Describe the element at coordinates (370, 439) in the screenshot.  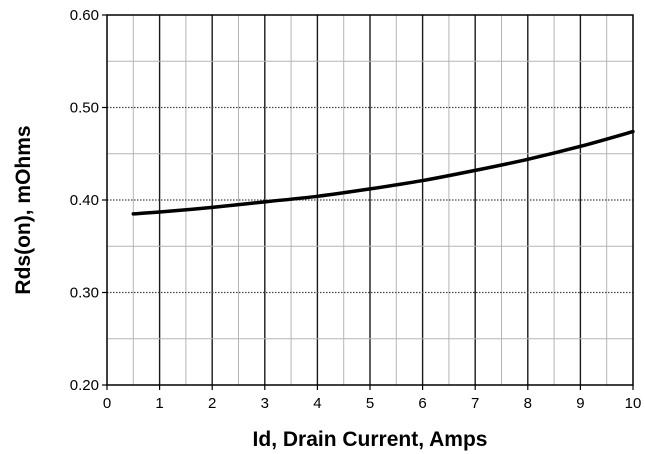
I see `x-axis-title: Id, Drain Current, Amps` at that location.